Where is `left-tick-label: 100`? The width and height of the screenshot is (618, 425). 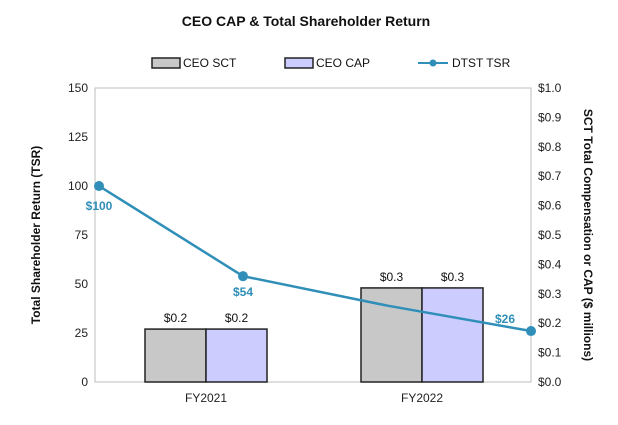
left-tick-label: 100 is located at coordinates (78, 186).